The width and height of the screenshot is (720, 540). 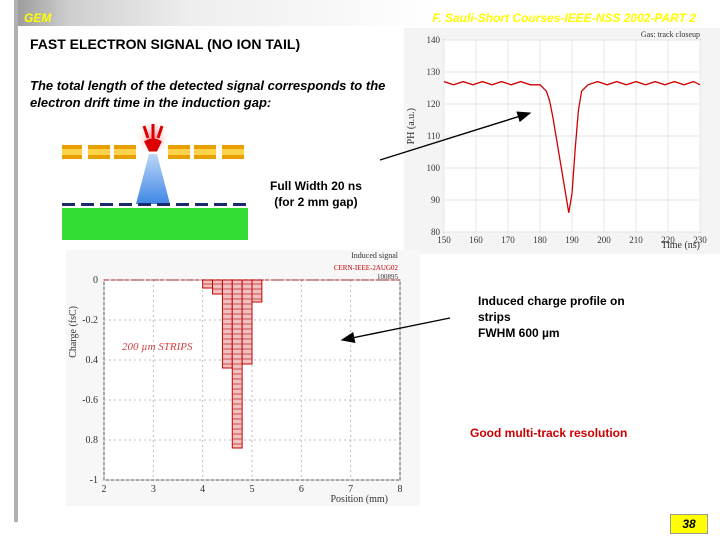 I want to click on charge-xtick-4: 6, so click(x=301, y=489).